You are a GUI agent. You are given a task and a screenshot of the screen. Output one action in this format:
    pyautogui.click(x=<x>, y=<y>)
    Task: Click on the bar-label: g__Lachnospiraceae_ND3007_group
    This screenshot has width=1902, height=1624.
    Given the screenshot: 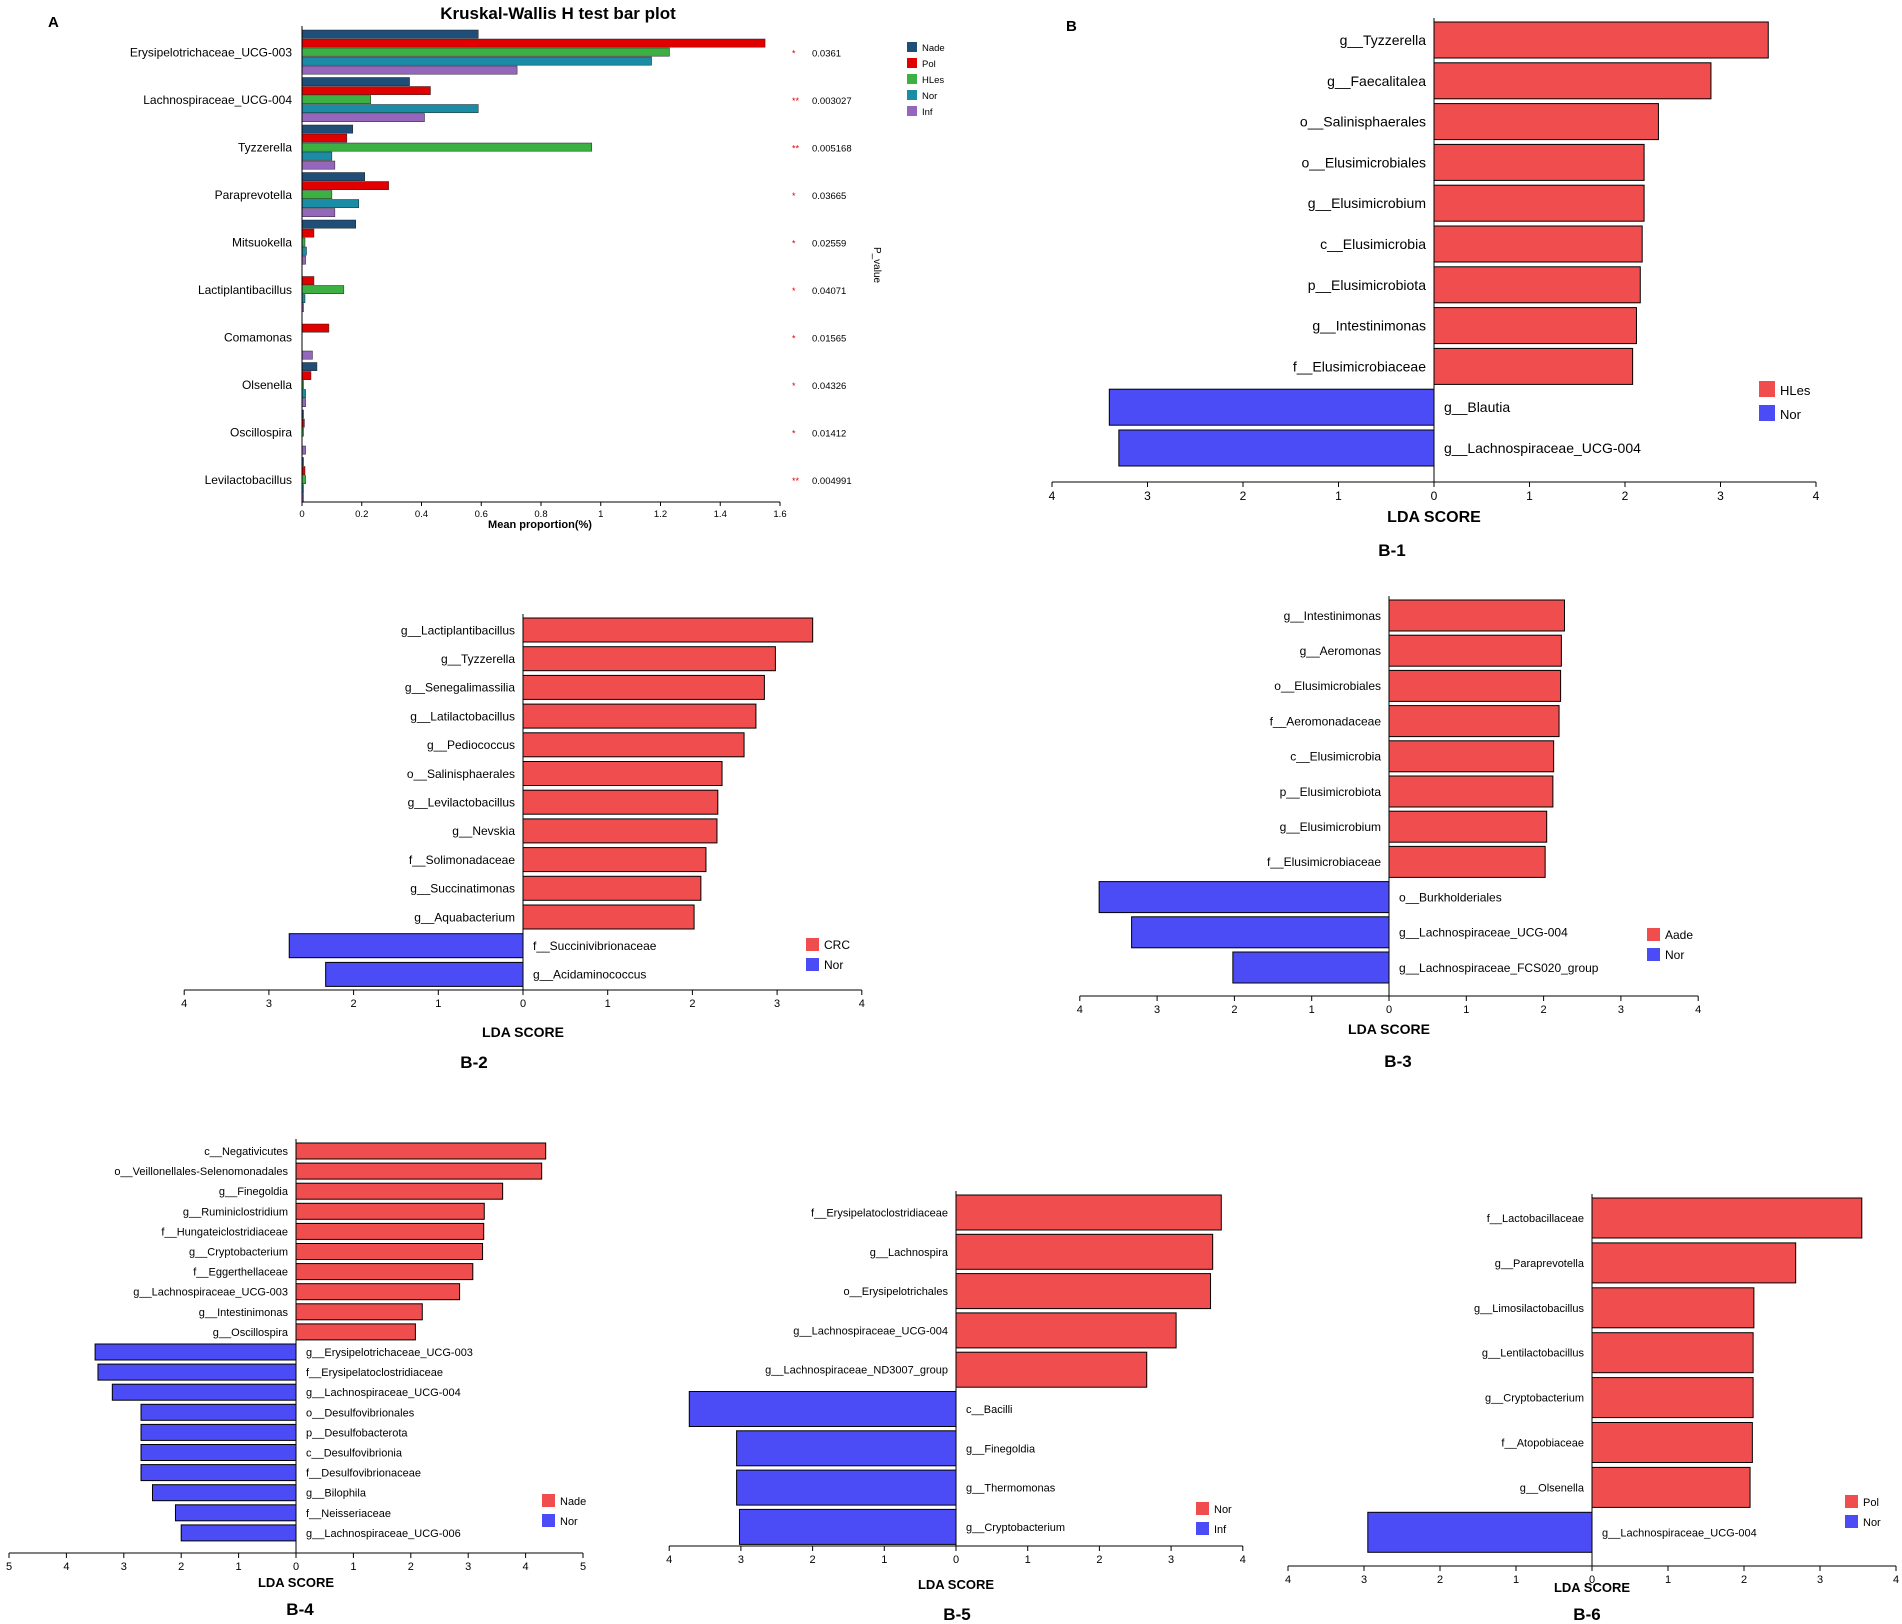 What is the action you would take?
    pyautogui.click(x=856, y=1371)
    